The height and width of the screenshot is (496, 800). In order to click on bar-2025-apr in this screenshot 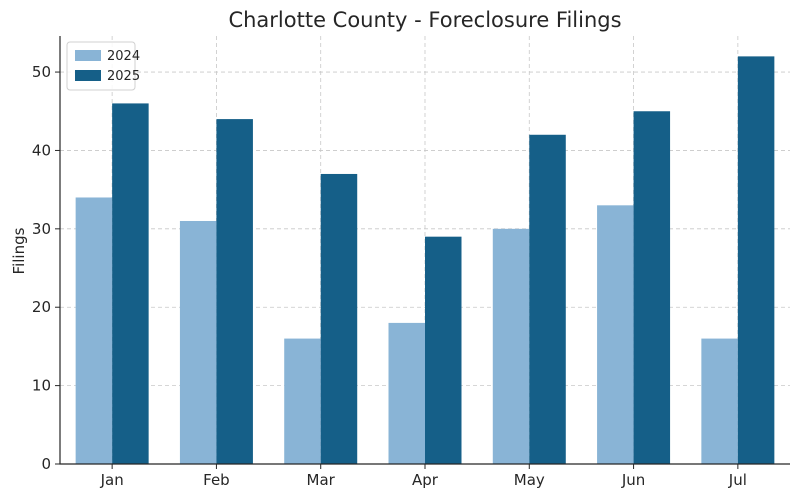, I will do `click(443, 350)`.